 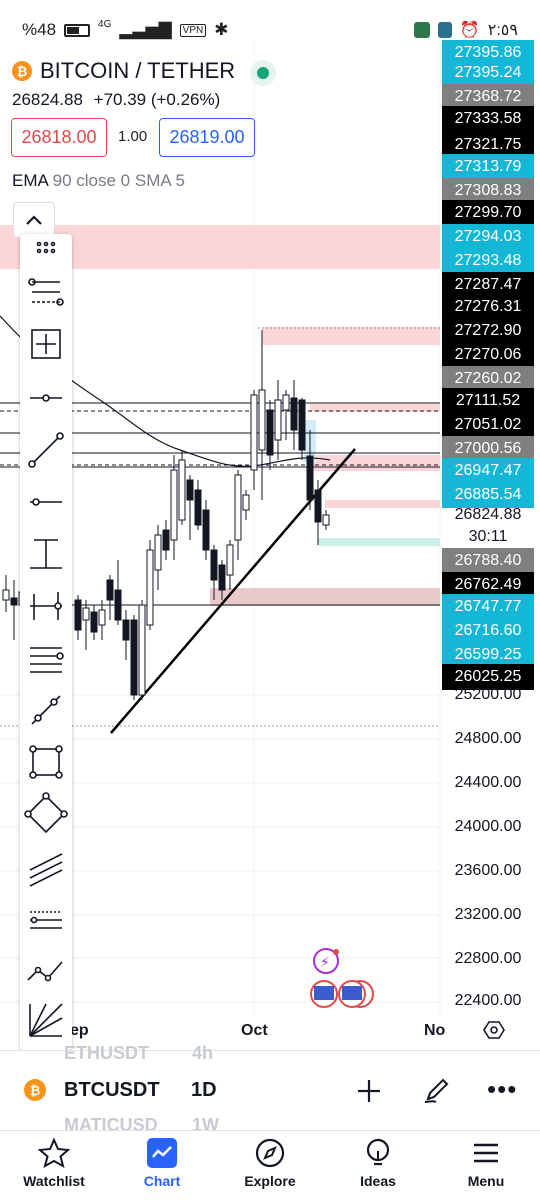 I want to click on tab-explore: Explore, so click(x=270, y=1165).